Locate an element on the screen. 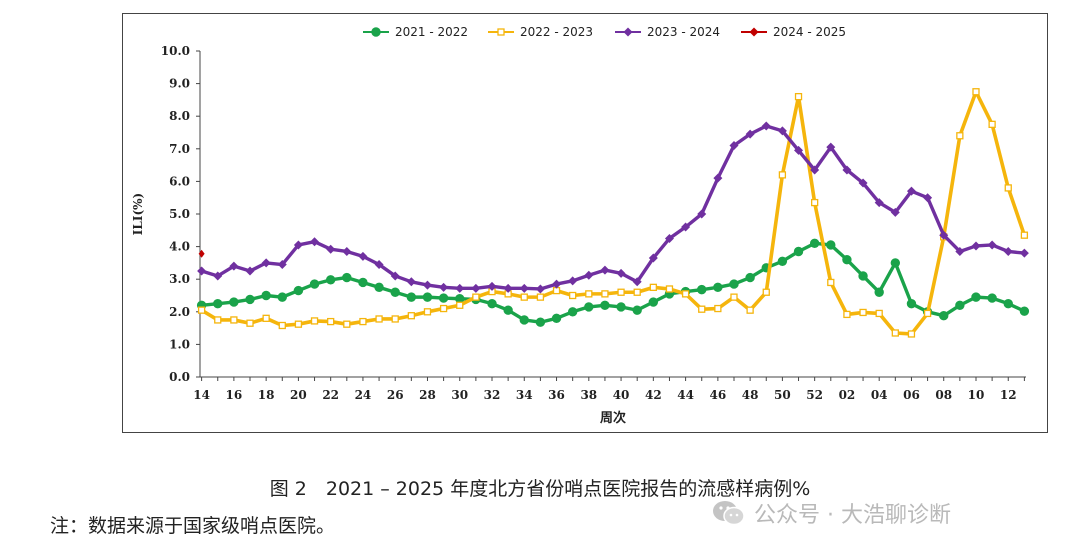 Image resolution: width=1080 pixels, height=554 pixels. legend-label: 2021 - 2022 is located at coordinates (431, 32).